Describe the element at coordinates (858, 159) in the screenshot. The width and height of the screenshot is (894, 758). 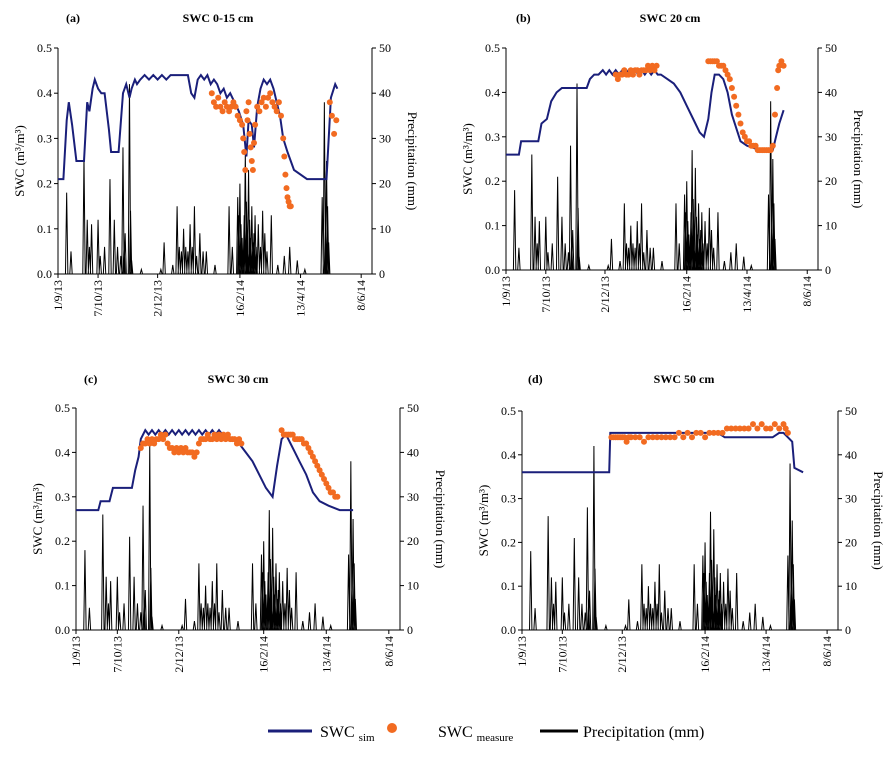
I see `y-axis-label-right: Precipitation (mm)` at that location.